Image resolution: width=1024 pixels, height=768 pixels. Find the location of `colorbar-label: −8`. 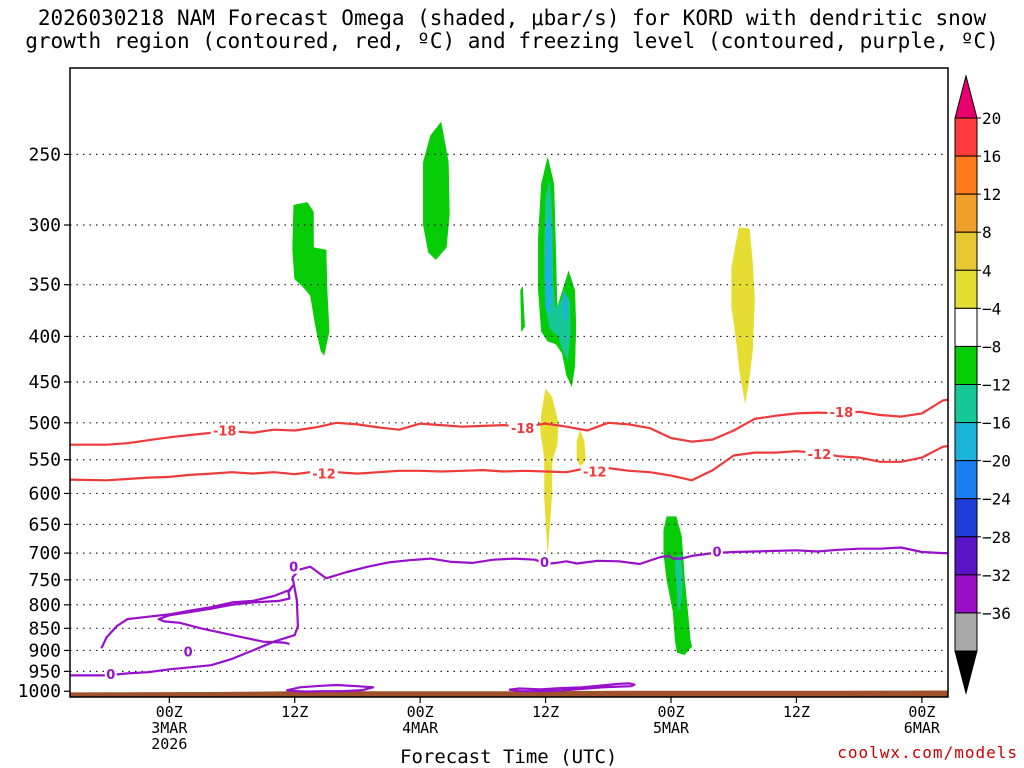

colorbar-label: −8 is located at coordinates (991, 346).